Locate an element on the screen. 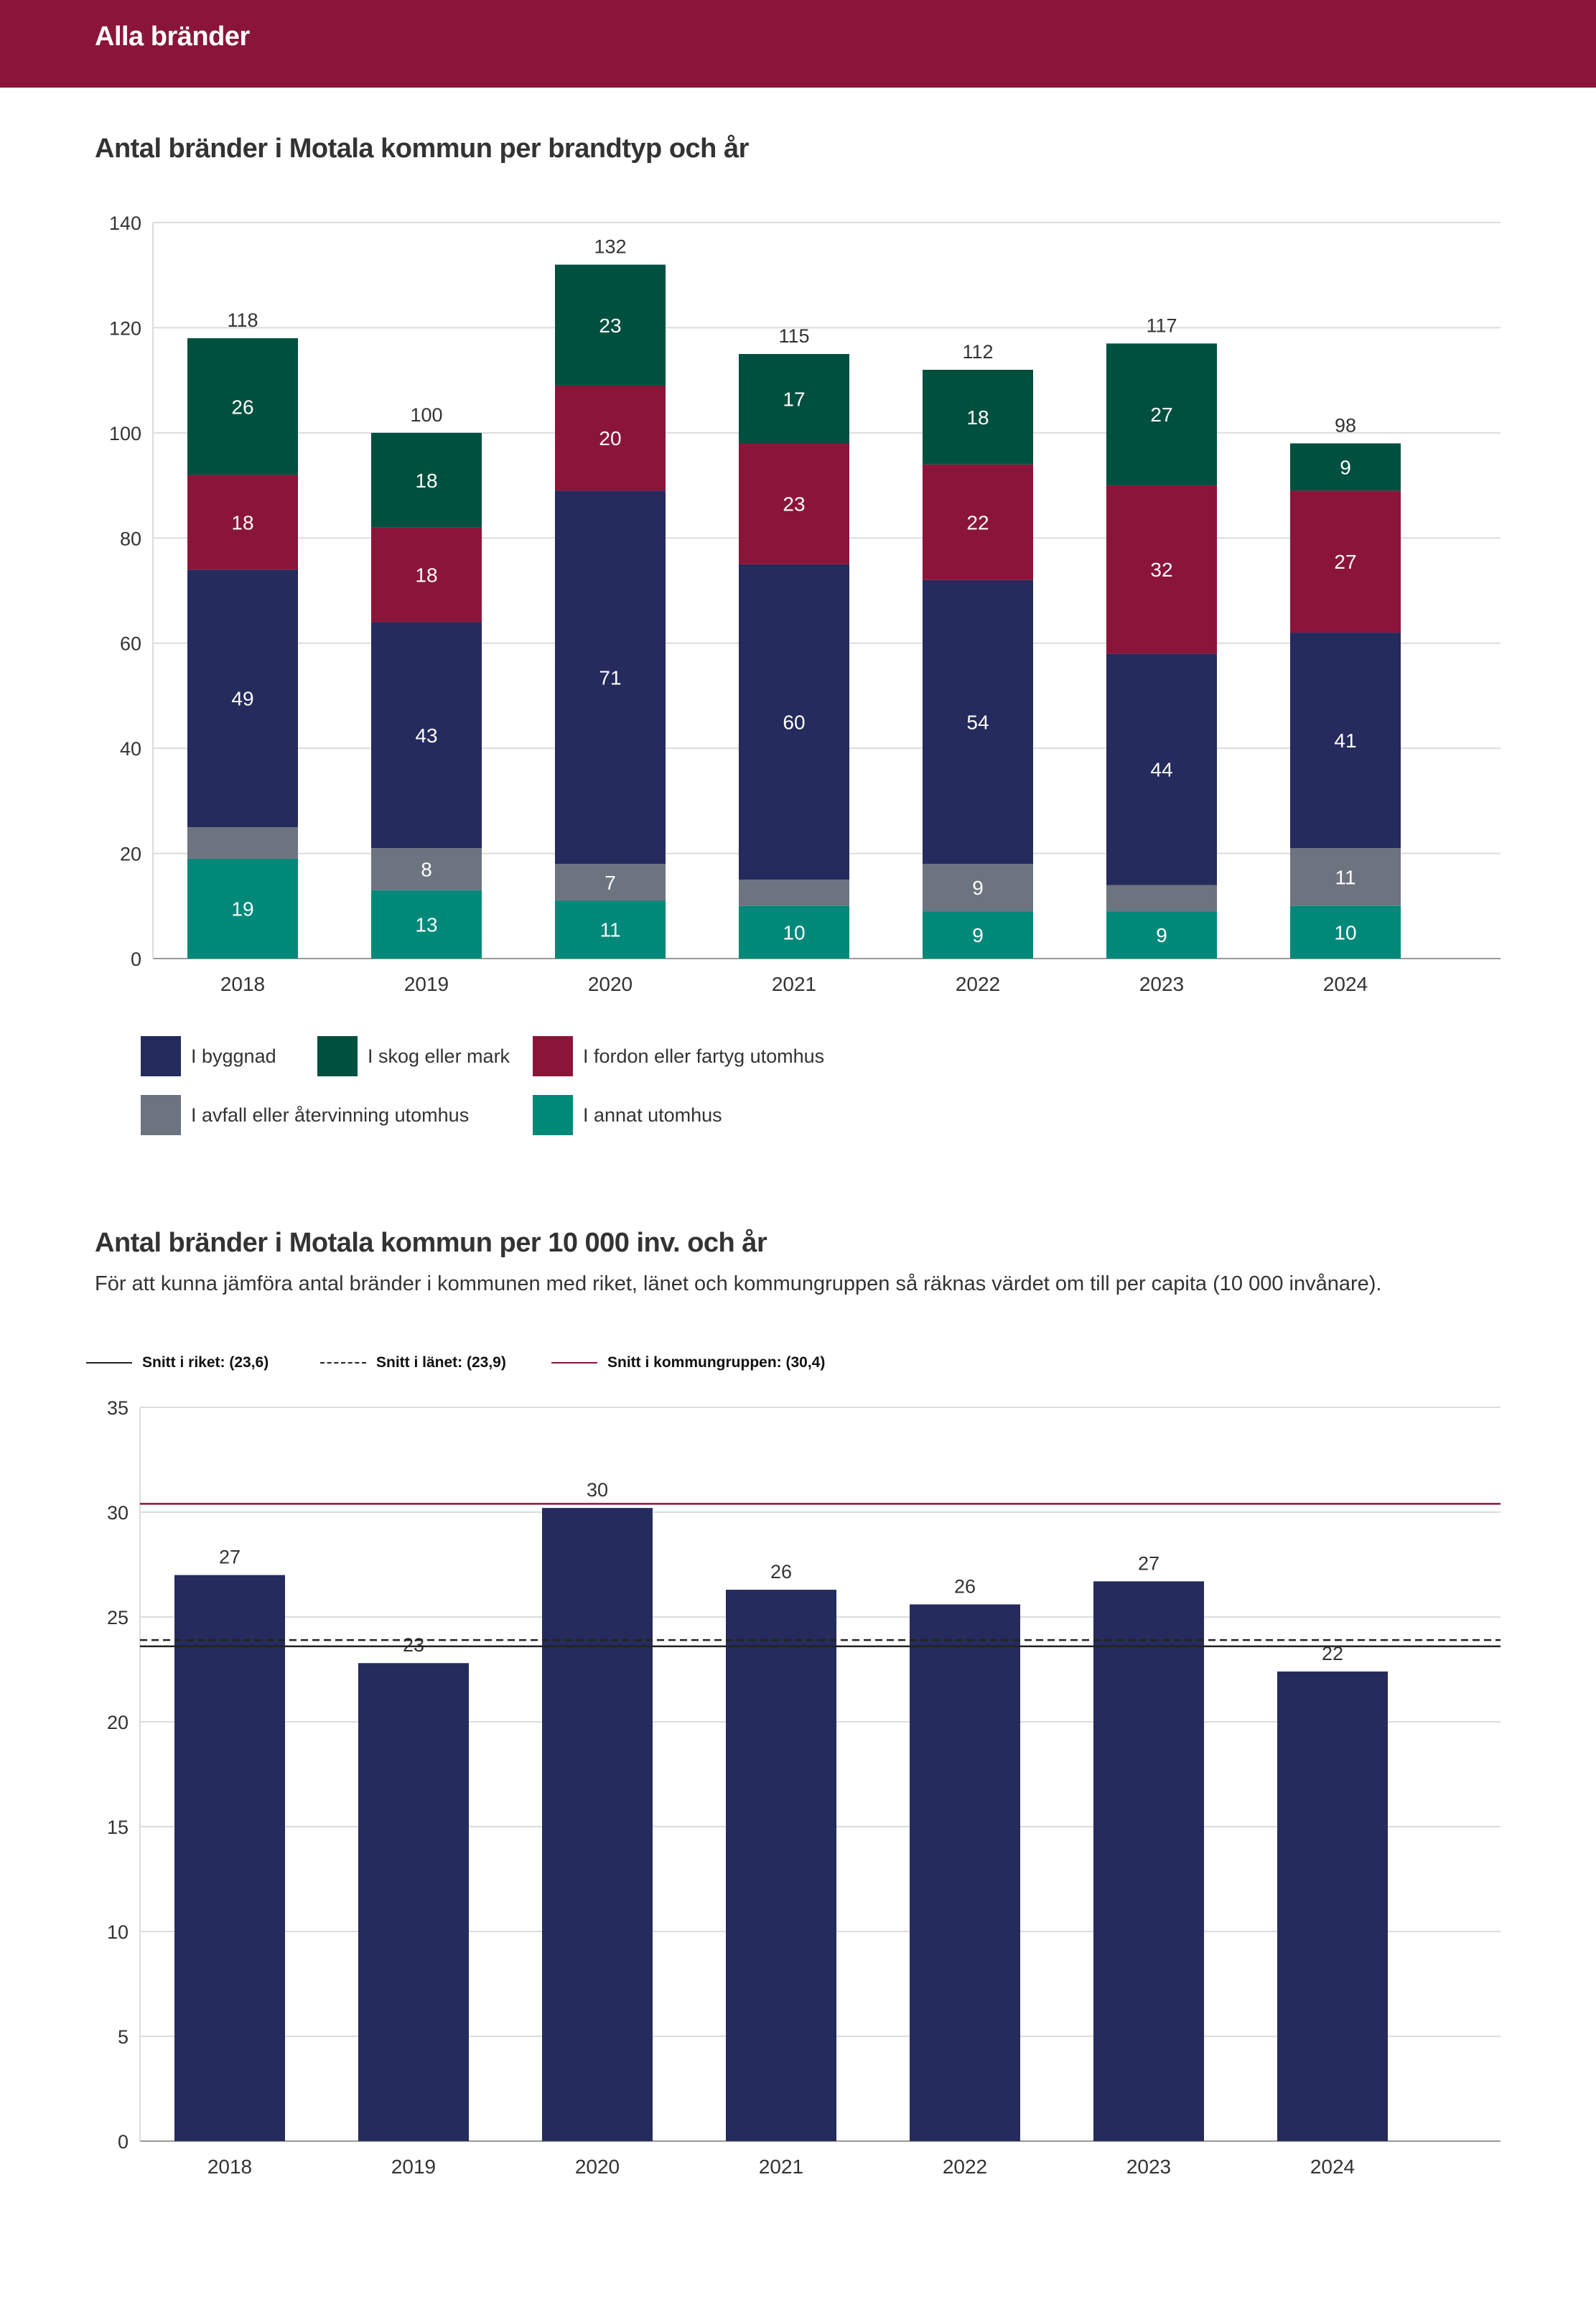 The height and width of the screenshot is (2307, 1596). bar-total-label: 112 is located at coordinates (977, 352).